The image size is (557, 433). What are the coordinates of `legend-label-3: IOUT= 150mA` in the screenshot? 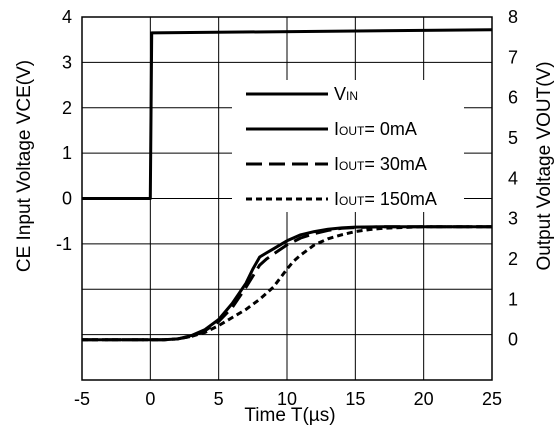 It's located at (385, 199).